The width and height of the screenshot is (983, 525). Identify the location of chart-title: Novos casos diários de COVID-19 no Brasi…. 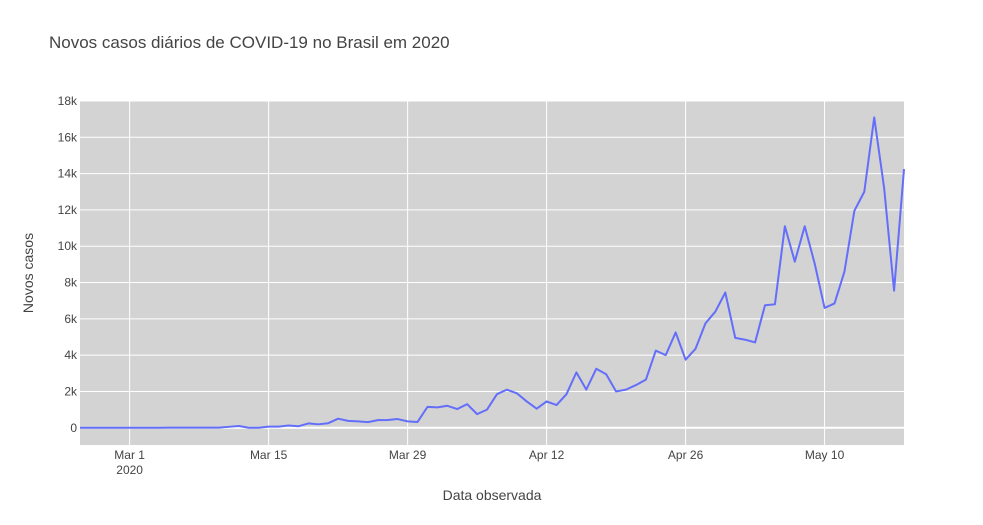
(249, 42).